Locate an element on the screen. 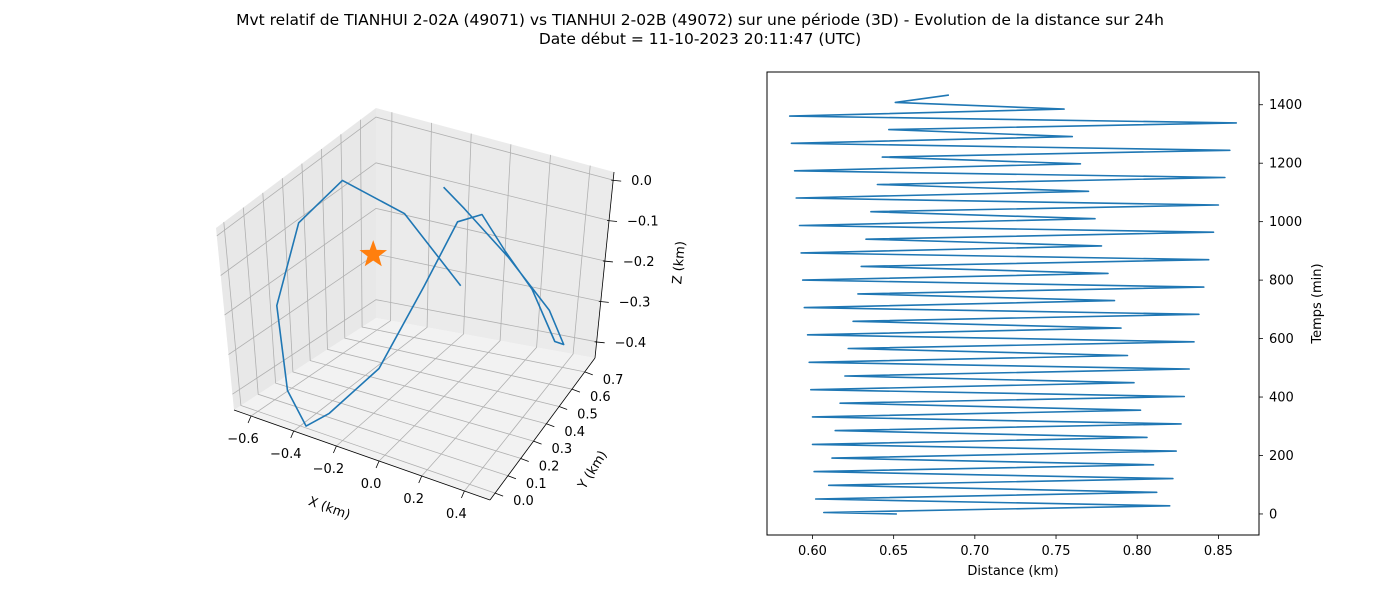 Image resolution: width=1400 pixels, height=600 pixels. y-axis-label: Temps (min) is located at coordinates (1317, 303).